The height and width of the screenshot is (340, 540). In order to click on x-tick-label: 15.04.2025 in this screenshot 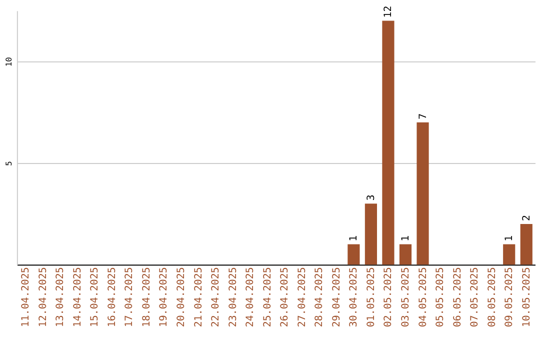, I will do `click(95, 297)`.